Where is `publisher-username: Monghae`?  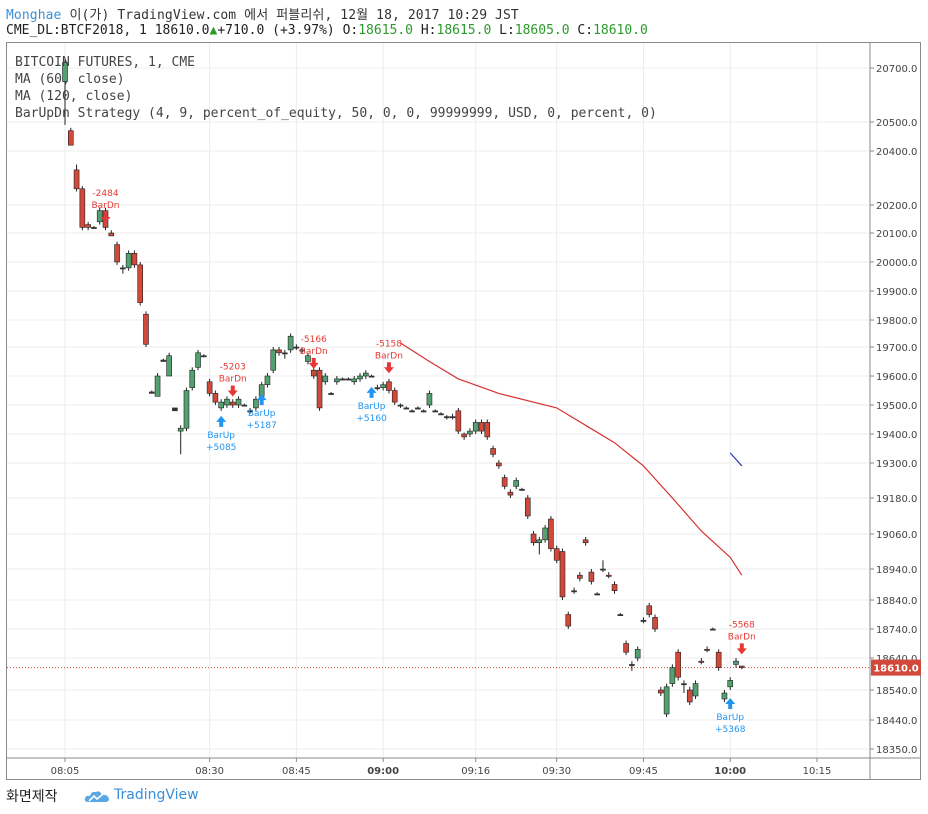
publisher-username: Monghae is located at coordinates (34, 15).